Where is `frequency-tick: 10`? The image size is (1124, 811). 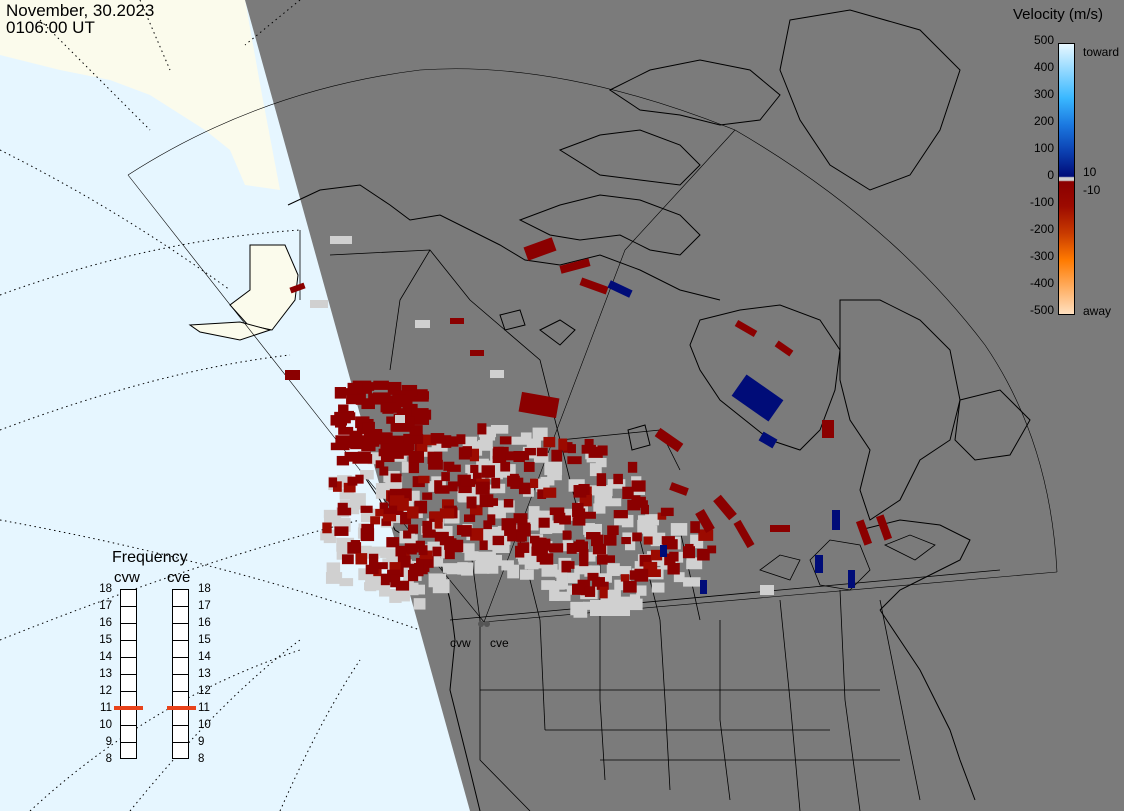
frequency-tick: 10 is located at coordinates (204, 725).